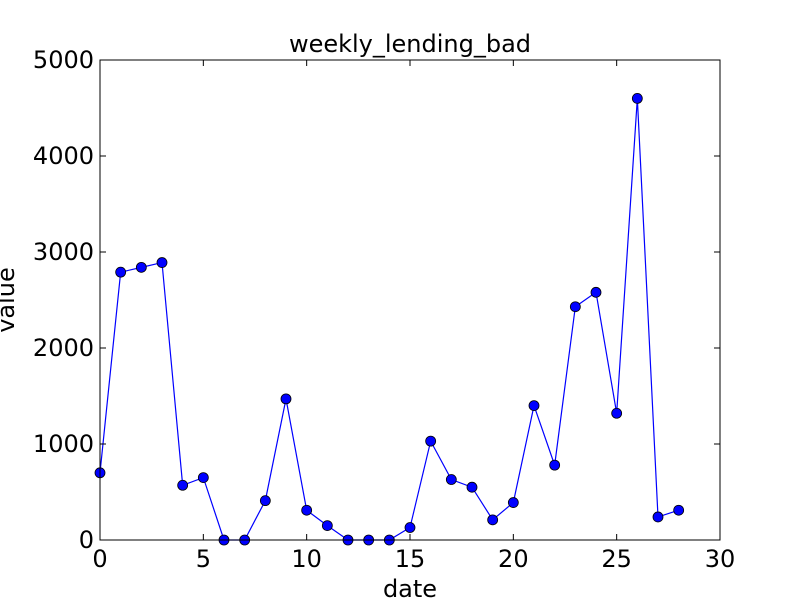 The height and width of the screenshot is (600, 800). What do you see at coordinates (63, 348) in the screenshot?
I see `y-tick-label: 2000` at bounding box center [63, 348].